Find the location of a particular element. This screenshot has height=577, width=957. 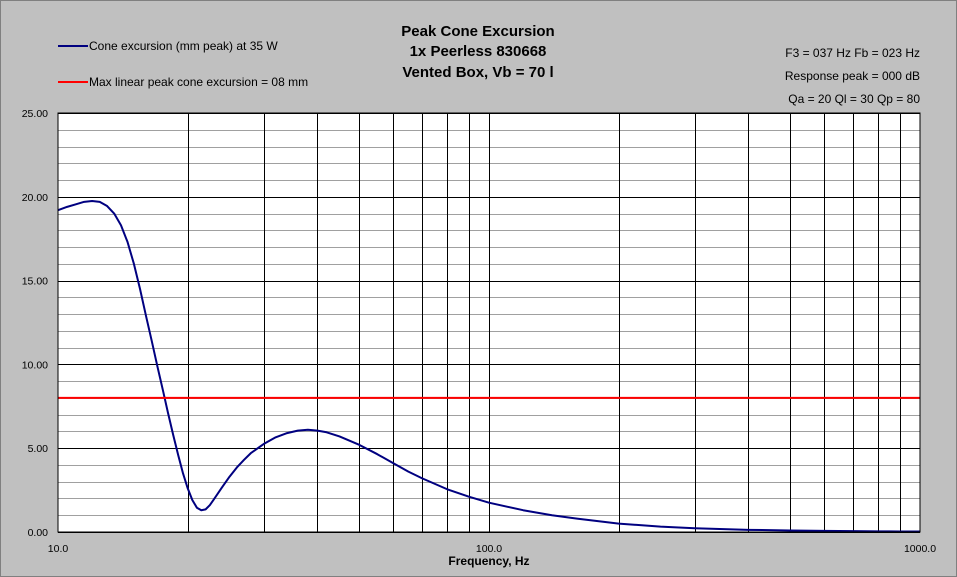

info-line-f3-fb: F3 = 037 Hz Fb = 023 Hz is located at coordinates (852, 53).